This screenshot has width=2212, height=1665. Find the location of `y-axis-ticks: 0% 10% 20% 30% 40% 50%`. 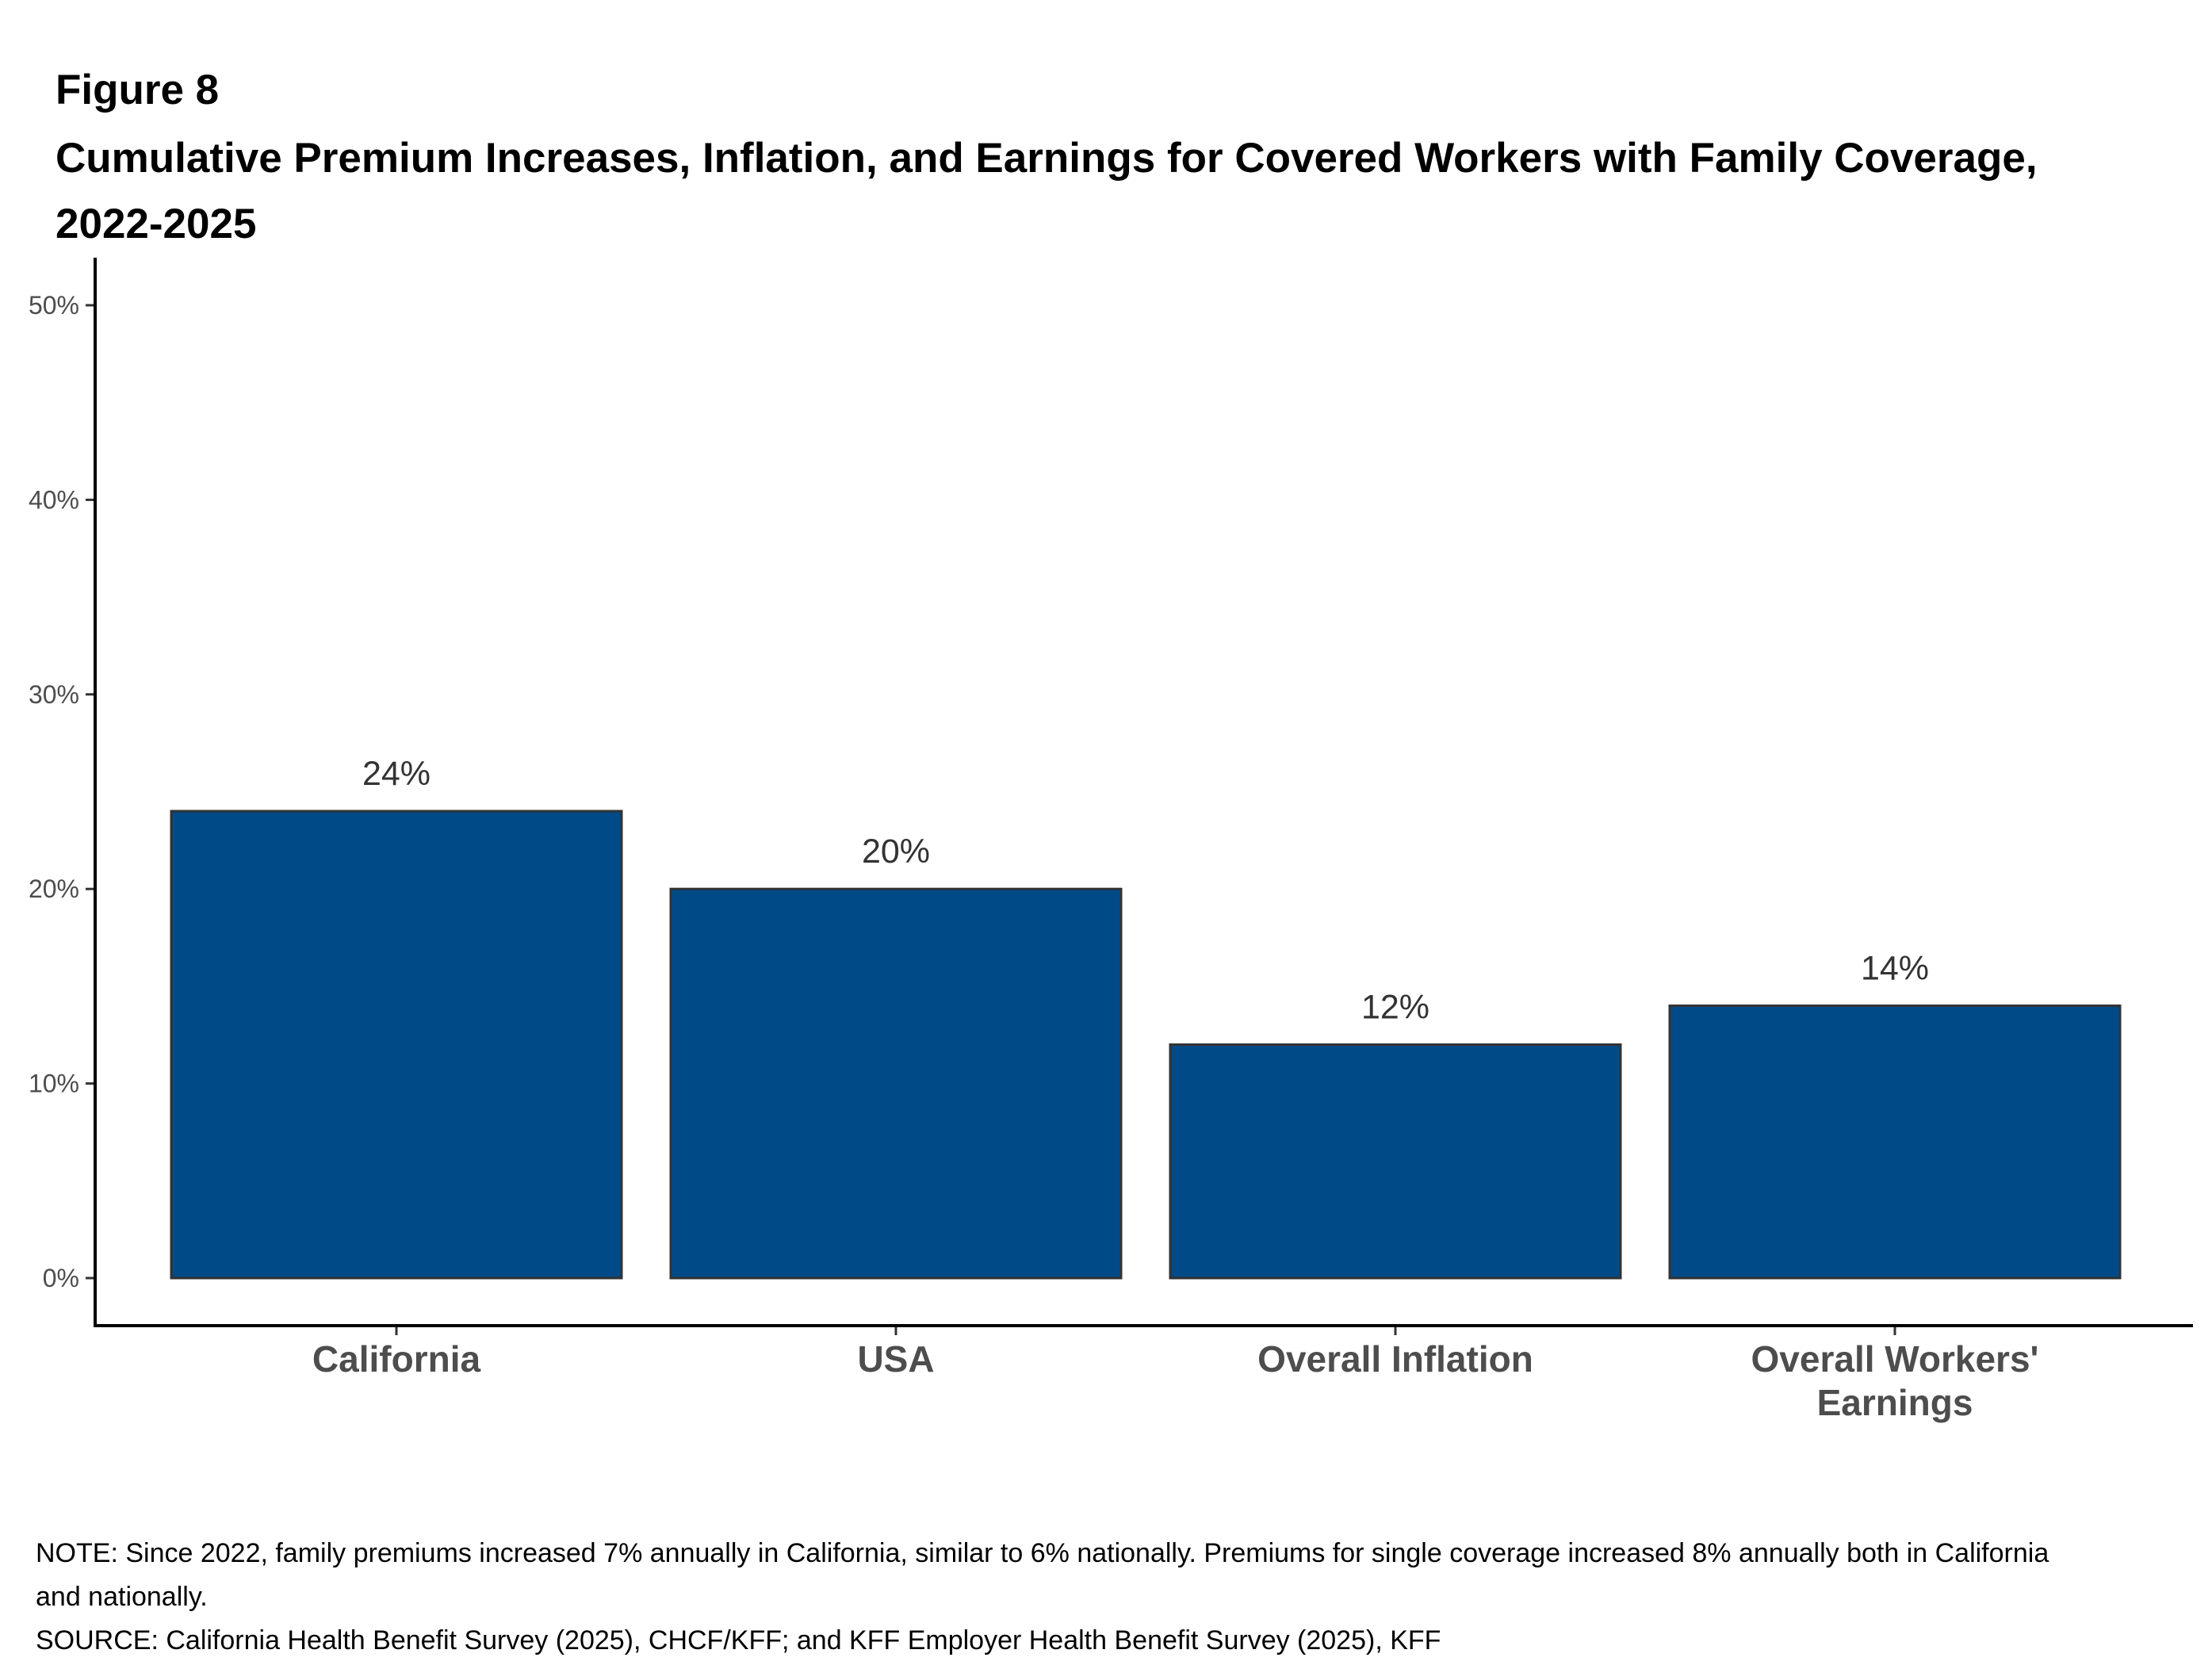

y-axis-ticks: 0% 10% 20% 30% 40% 50% is located at coordinates (62, 791).